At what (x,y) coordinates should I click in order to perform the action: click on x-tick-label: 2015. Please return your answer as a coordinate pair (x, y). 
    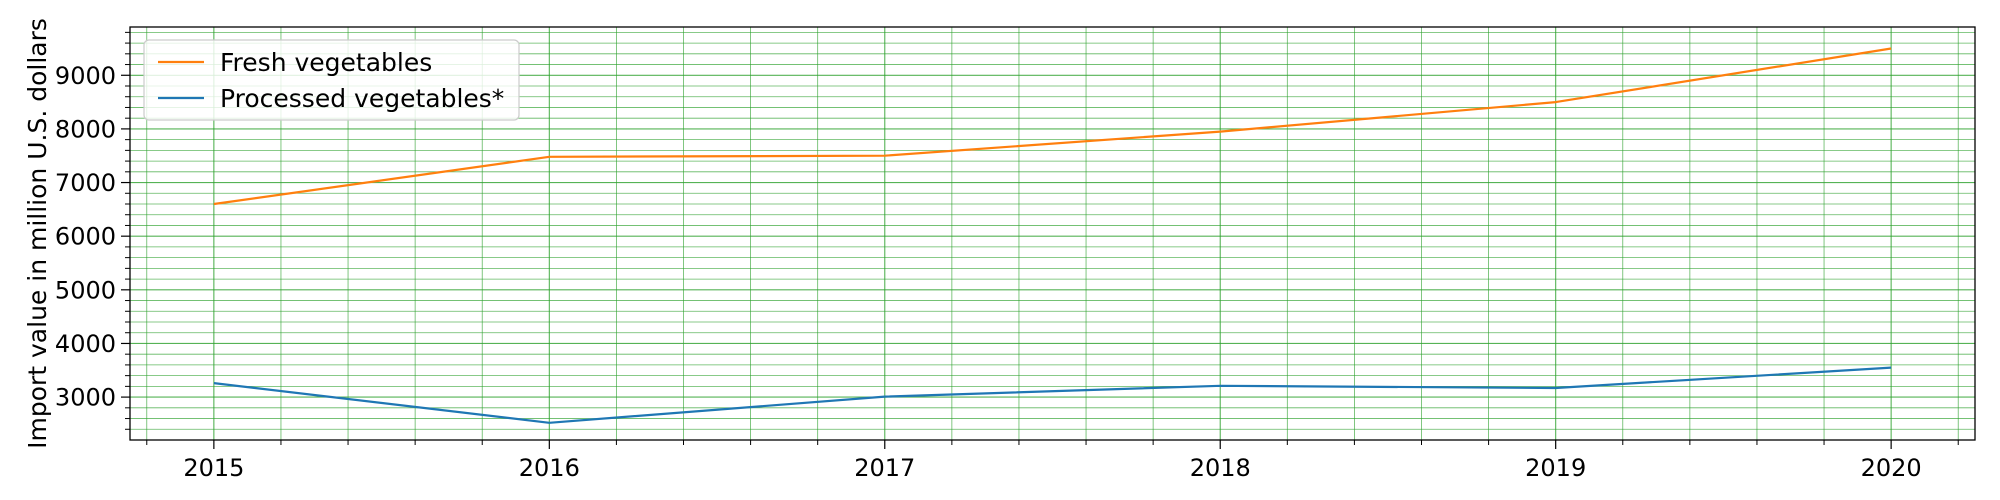
    Looking at the image, I should click on (213, 468).